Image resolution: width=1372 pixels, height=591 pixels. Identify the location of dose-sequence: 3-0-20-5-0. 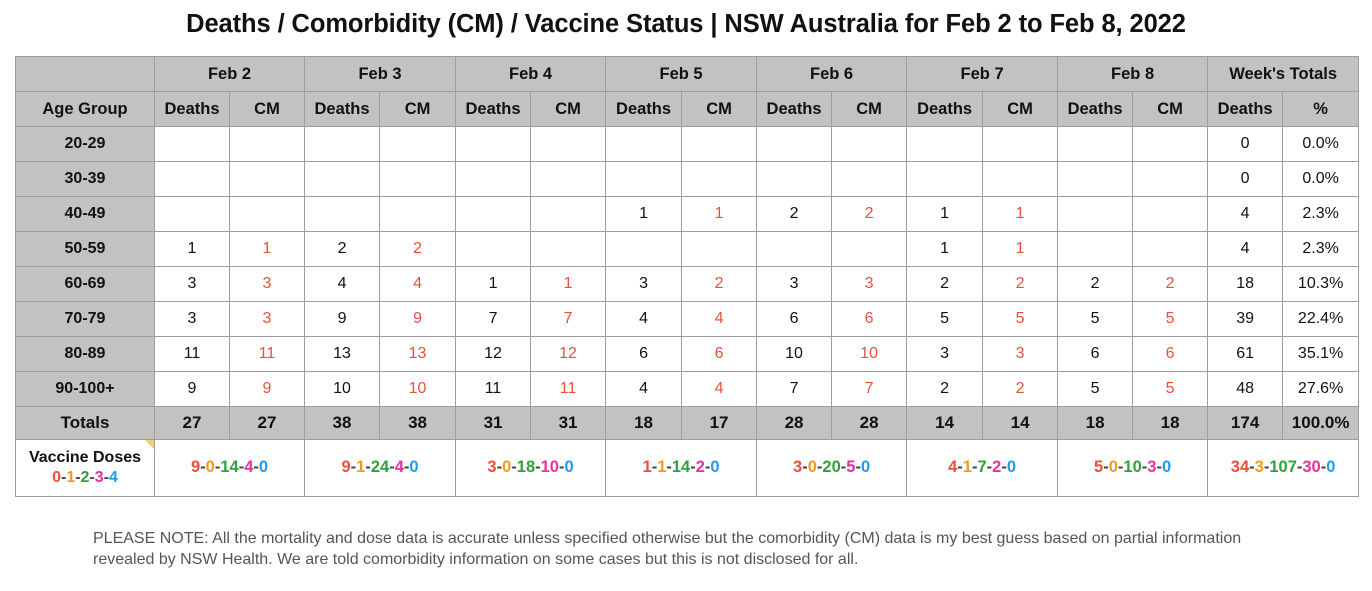
(831, 467).